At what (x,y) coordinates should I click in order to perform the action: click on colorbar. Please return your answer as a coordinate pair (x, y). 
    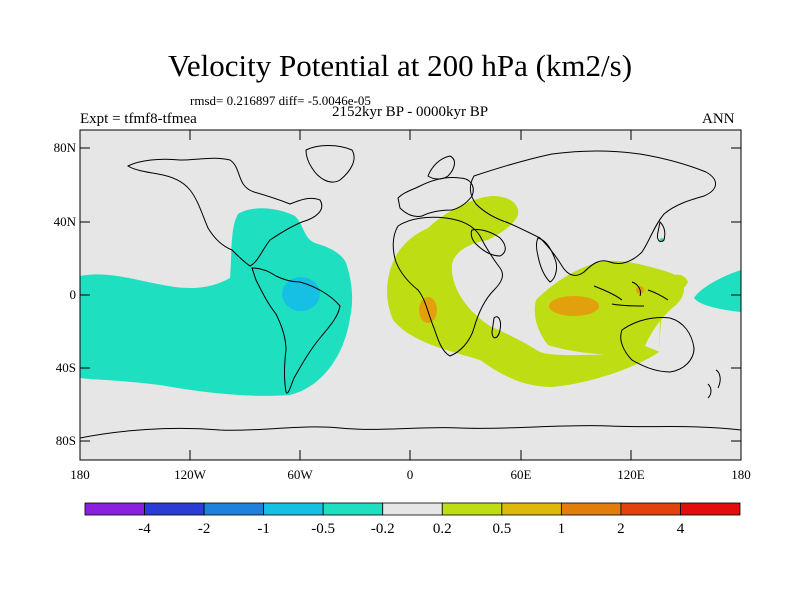
    Looking at the image, I should click on (412, 509).